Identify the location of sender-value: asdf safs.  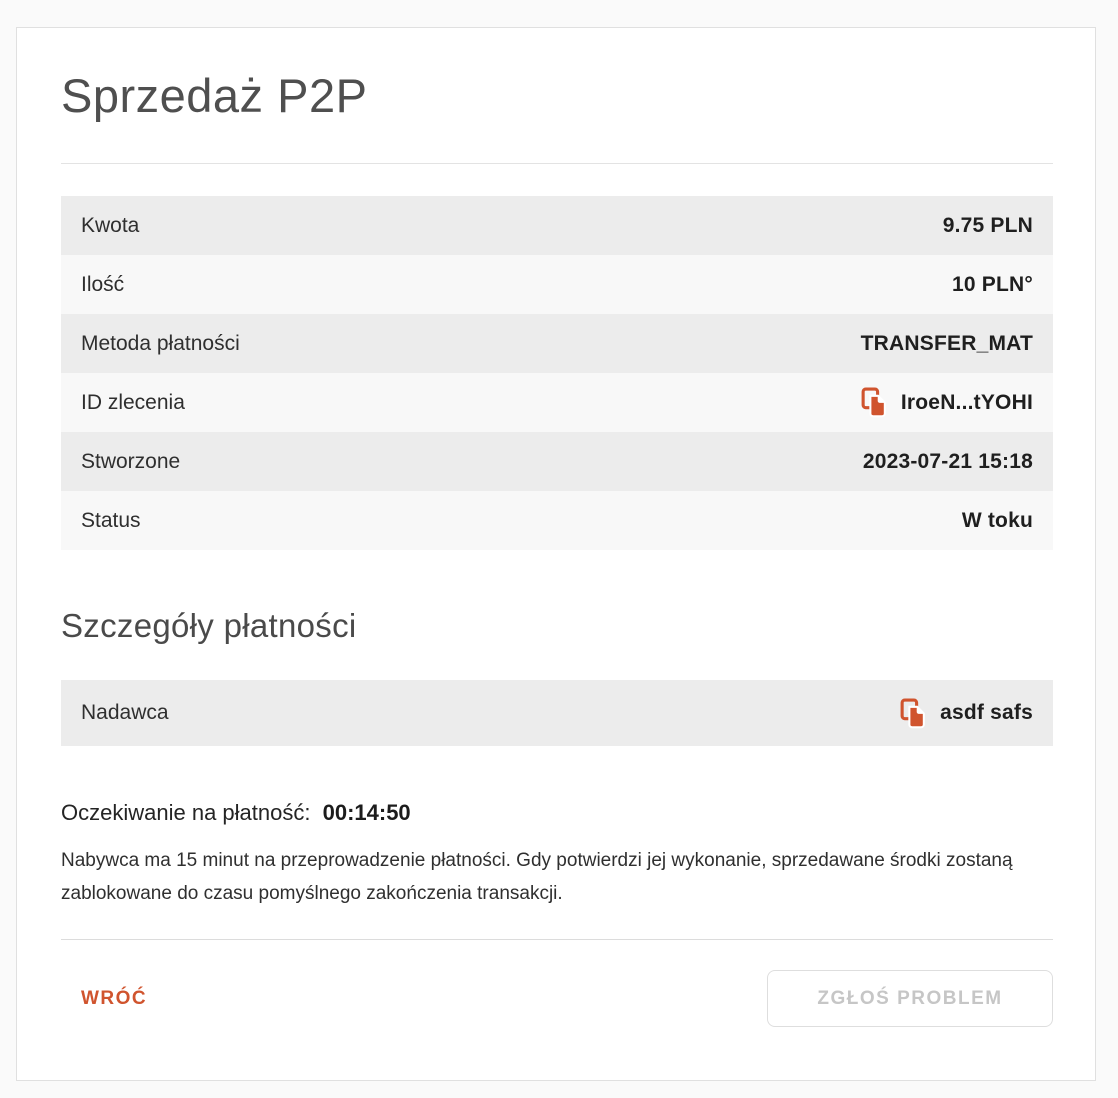
(986, 712).